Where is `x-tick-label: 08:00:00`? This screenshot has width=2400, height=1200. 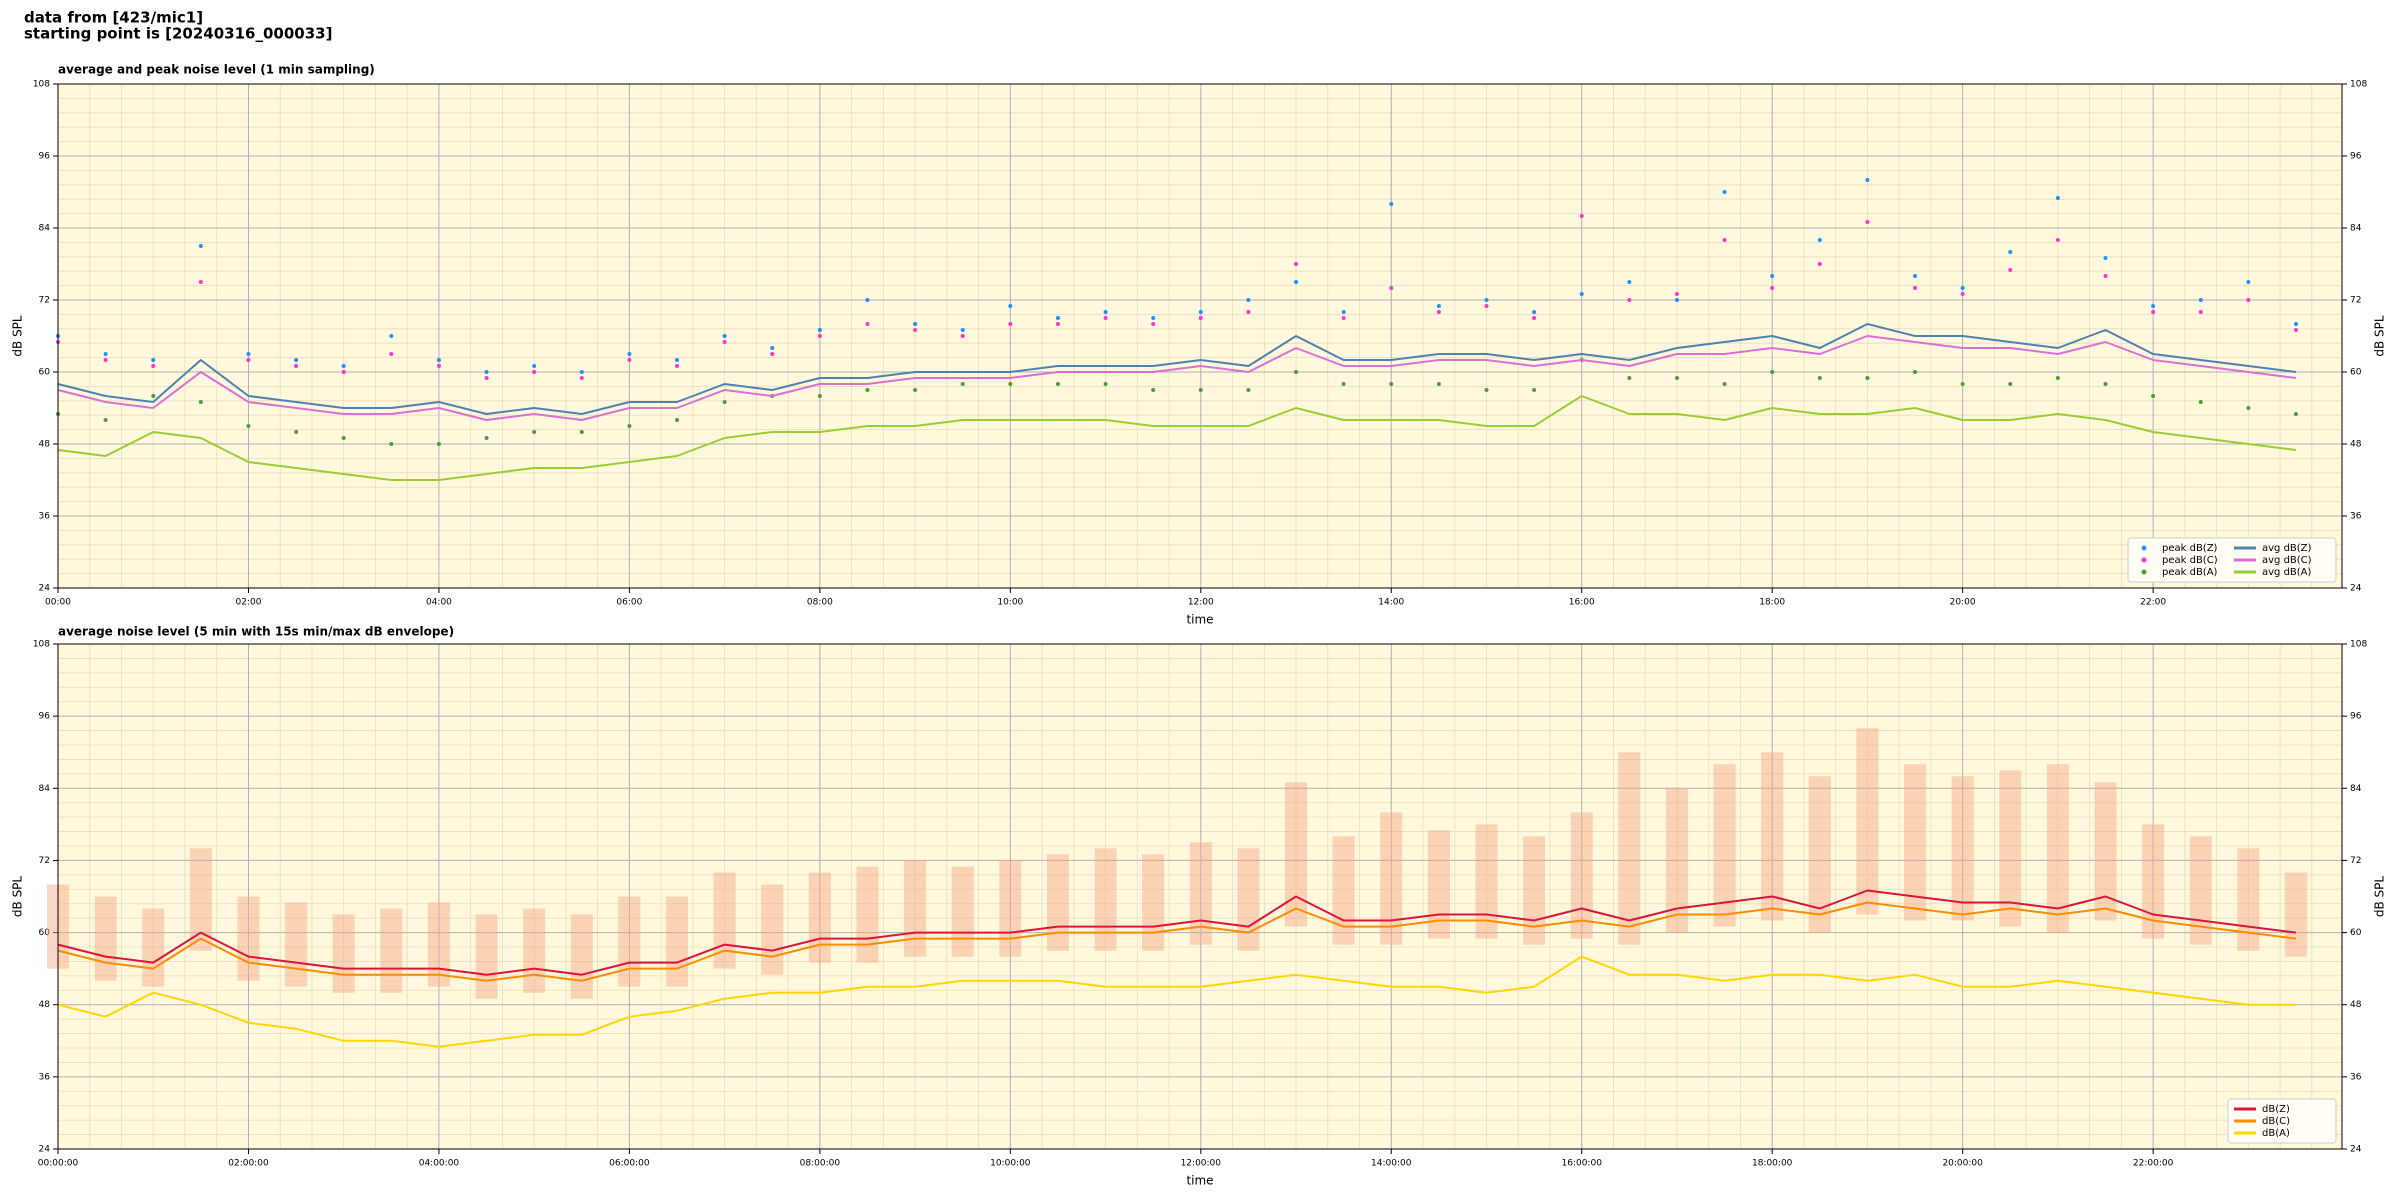
x-tick-label: 08:00:00 is located at coordinates (820, 1164).